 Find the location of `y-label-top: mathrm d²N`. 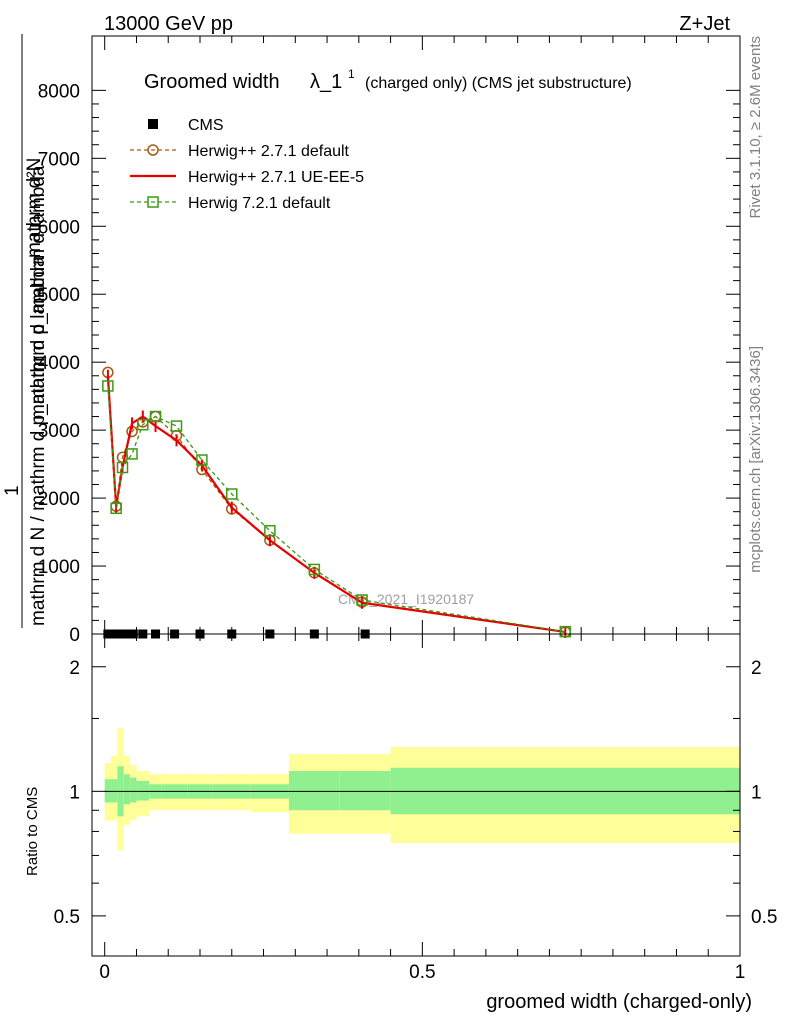

y-label-top: mathrm d²N is located at coordinates (34, 208).